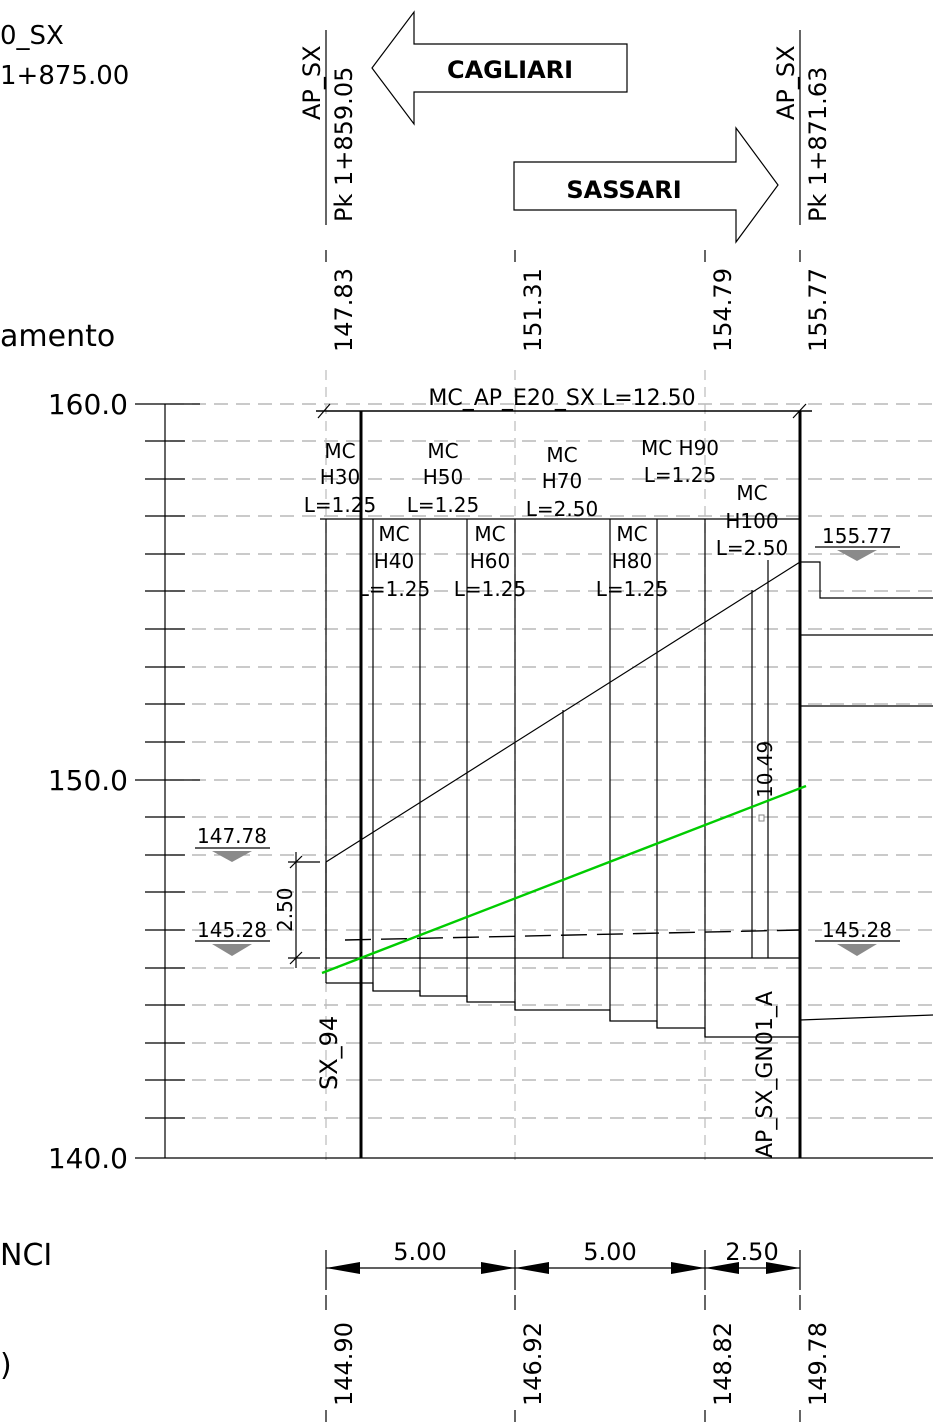  I want to click on segment-7-line2: L=1.25, so click(680, 475).